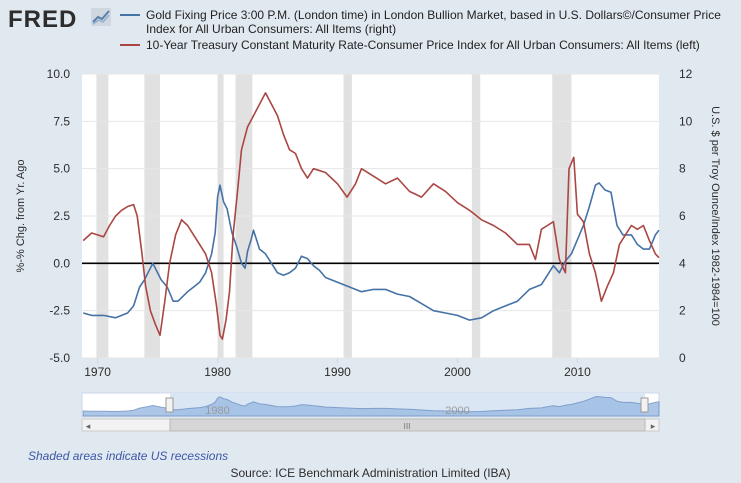  What do you see at coordinates (130, 45) in the screenshot?
I see `legend-swatch-treasury` at bounding box center [130, 45].